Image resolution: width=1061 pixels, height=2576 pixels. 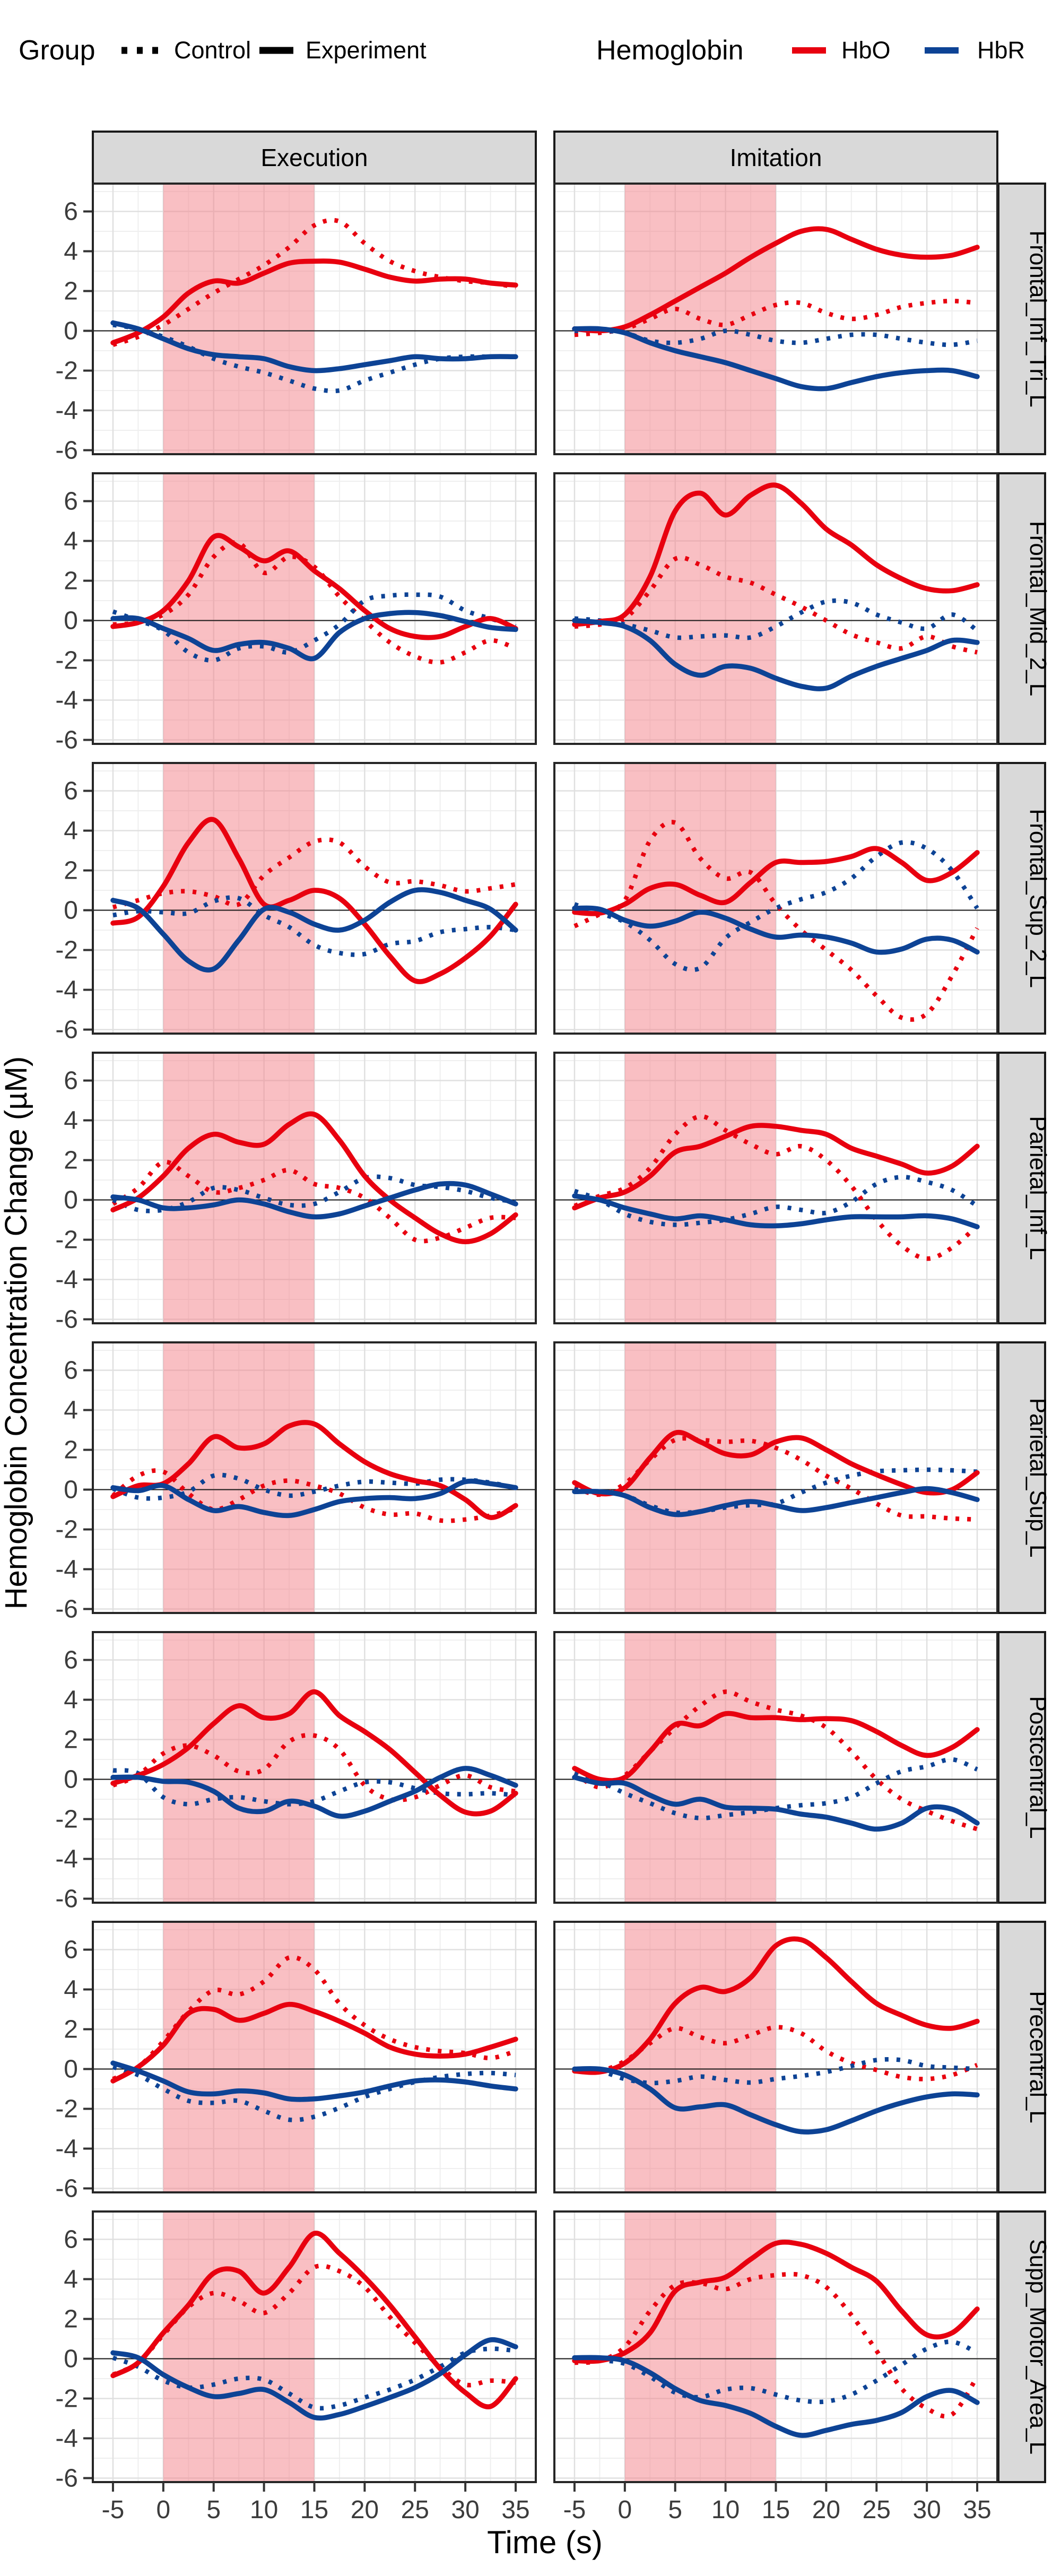 I want to click on facet-row-strip-frontal_inf_tri_l: Frontal_Inf_Tri_L, so click(x=1024, y=319).